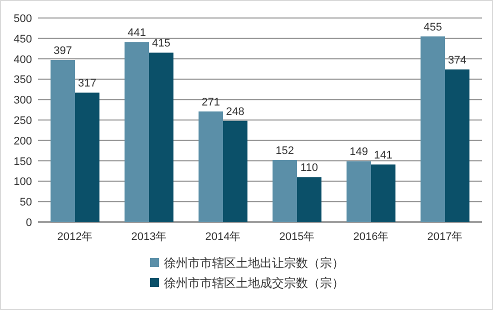 The height and width of the screenshot is (310, 493). I want to click on x-tick-label: 2016年, so click(371, 237).